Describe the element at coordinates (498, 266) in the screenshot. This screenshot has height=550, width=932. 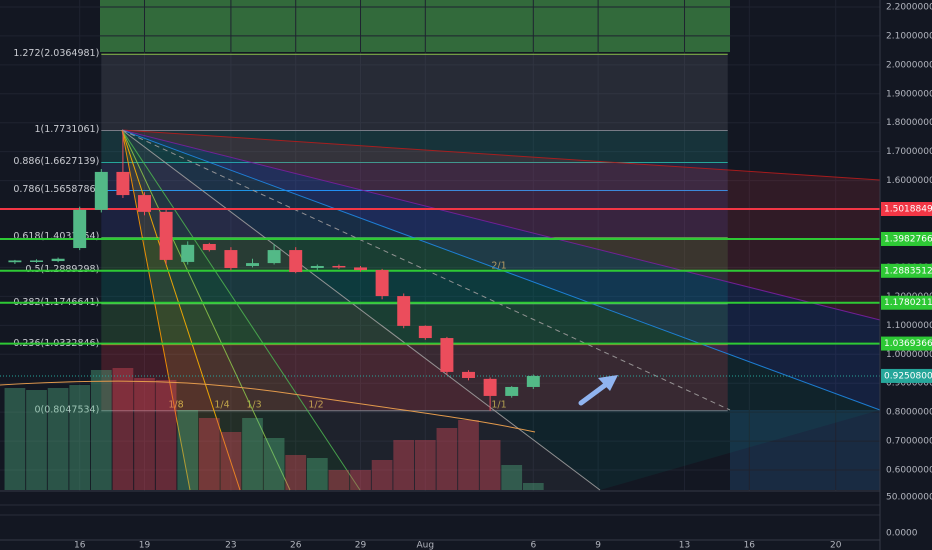
I see `fan-label: 2/1` at that location.